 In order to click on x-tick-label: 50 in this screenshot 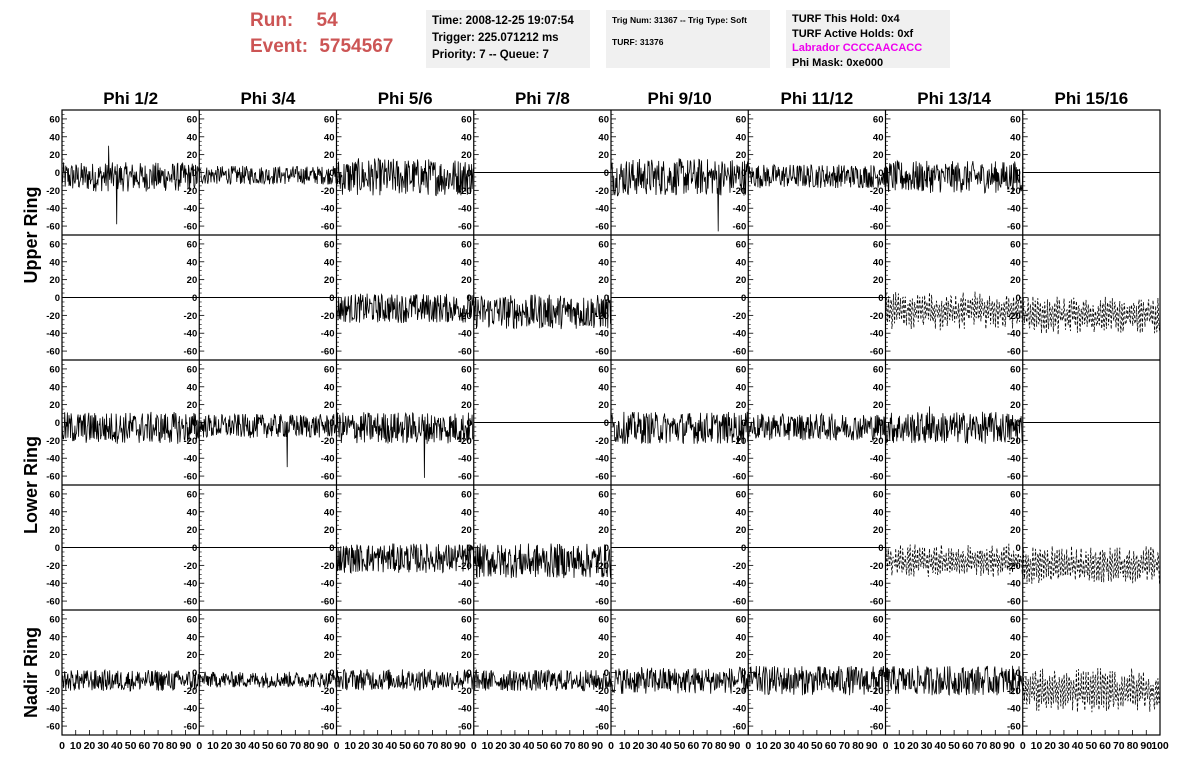, I will do `click(405, 746)`.